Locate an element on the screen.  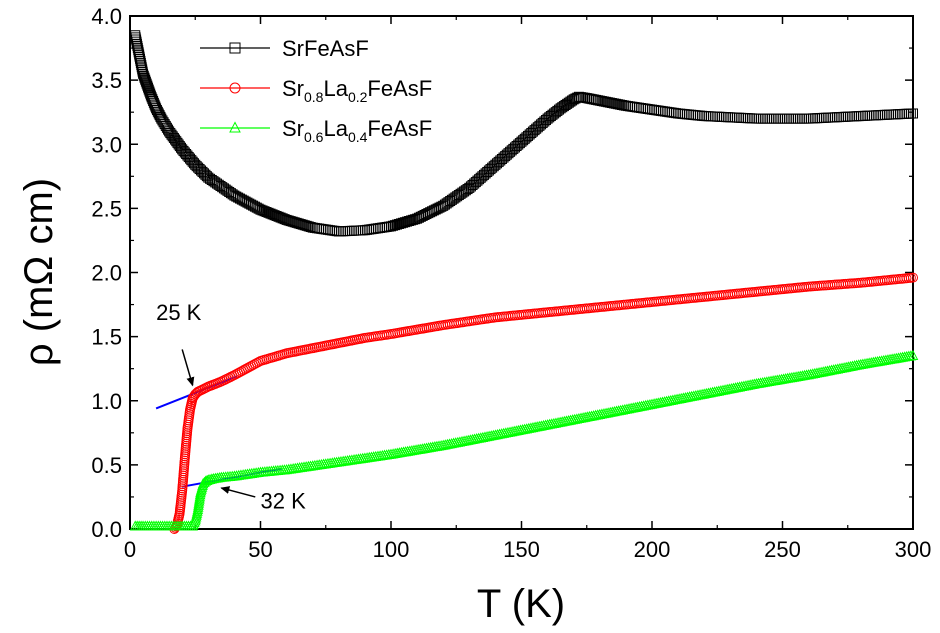
y-tick-label: 4.0 is located at coordinates (106, 16).